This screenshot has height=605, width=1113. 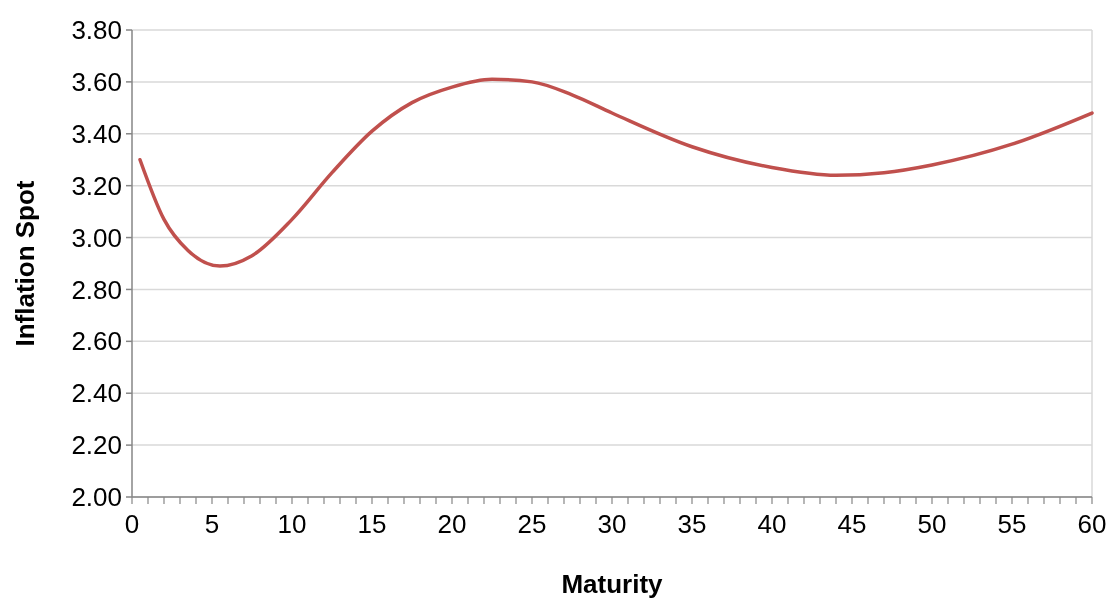 What do you see at coordinates (372, 524) in the screenshot?
I see `x-tick-label: 15` at bounding box center [372, 524].